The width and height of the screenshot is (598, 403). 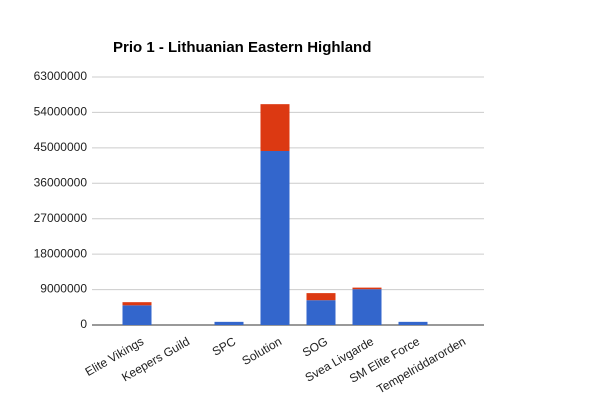 What do you see at coordinates (242, 47) in the screenshot?
I see `chart-title: Prio 1 - Lithuanian Eastern Highland` at bounding box center [242, 47].